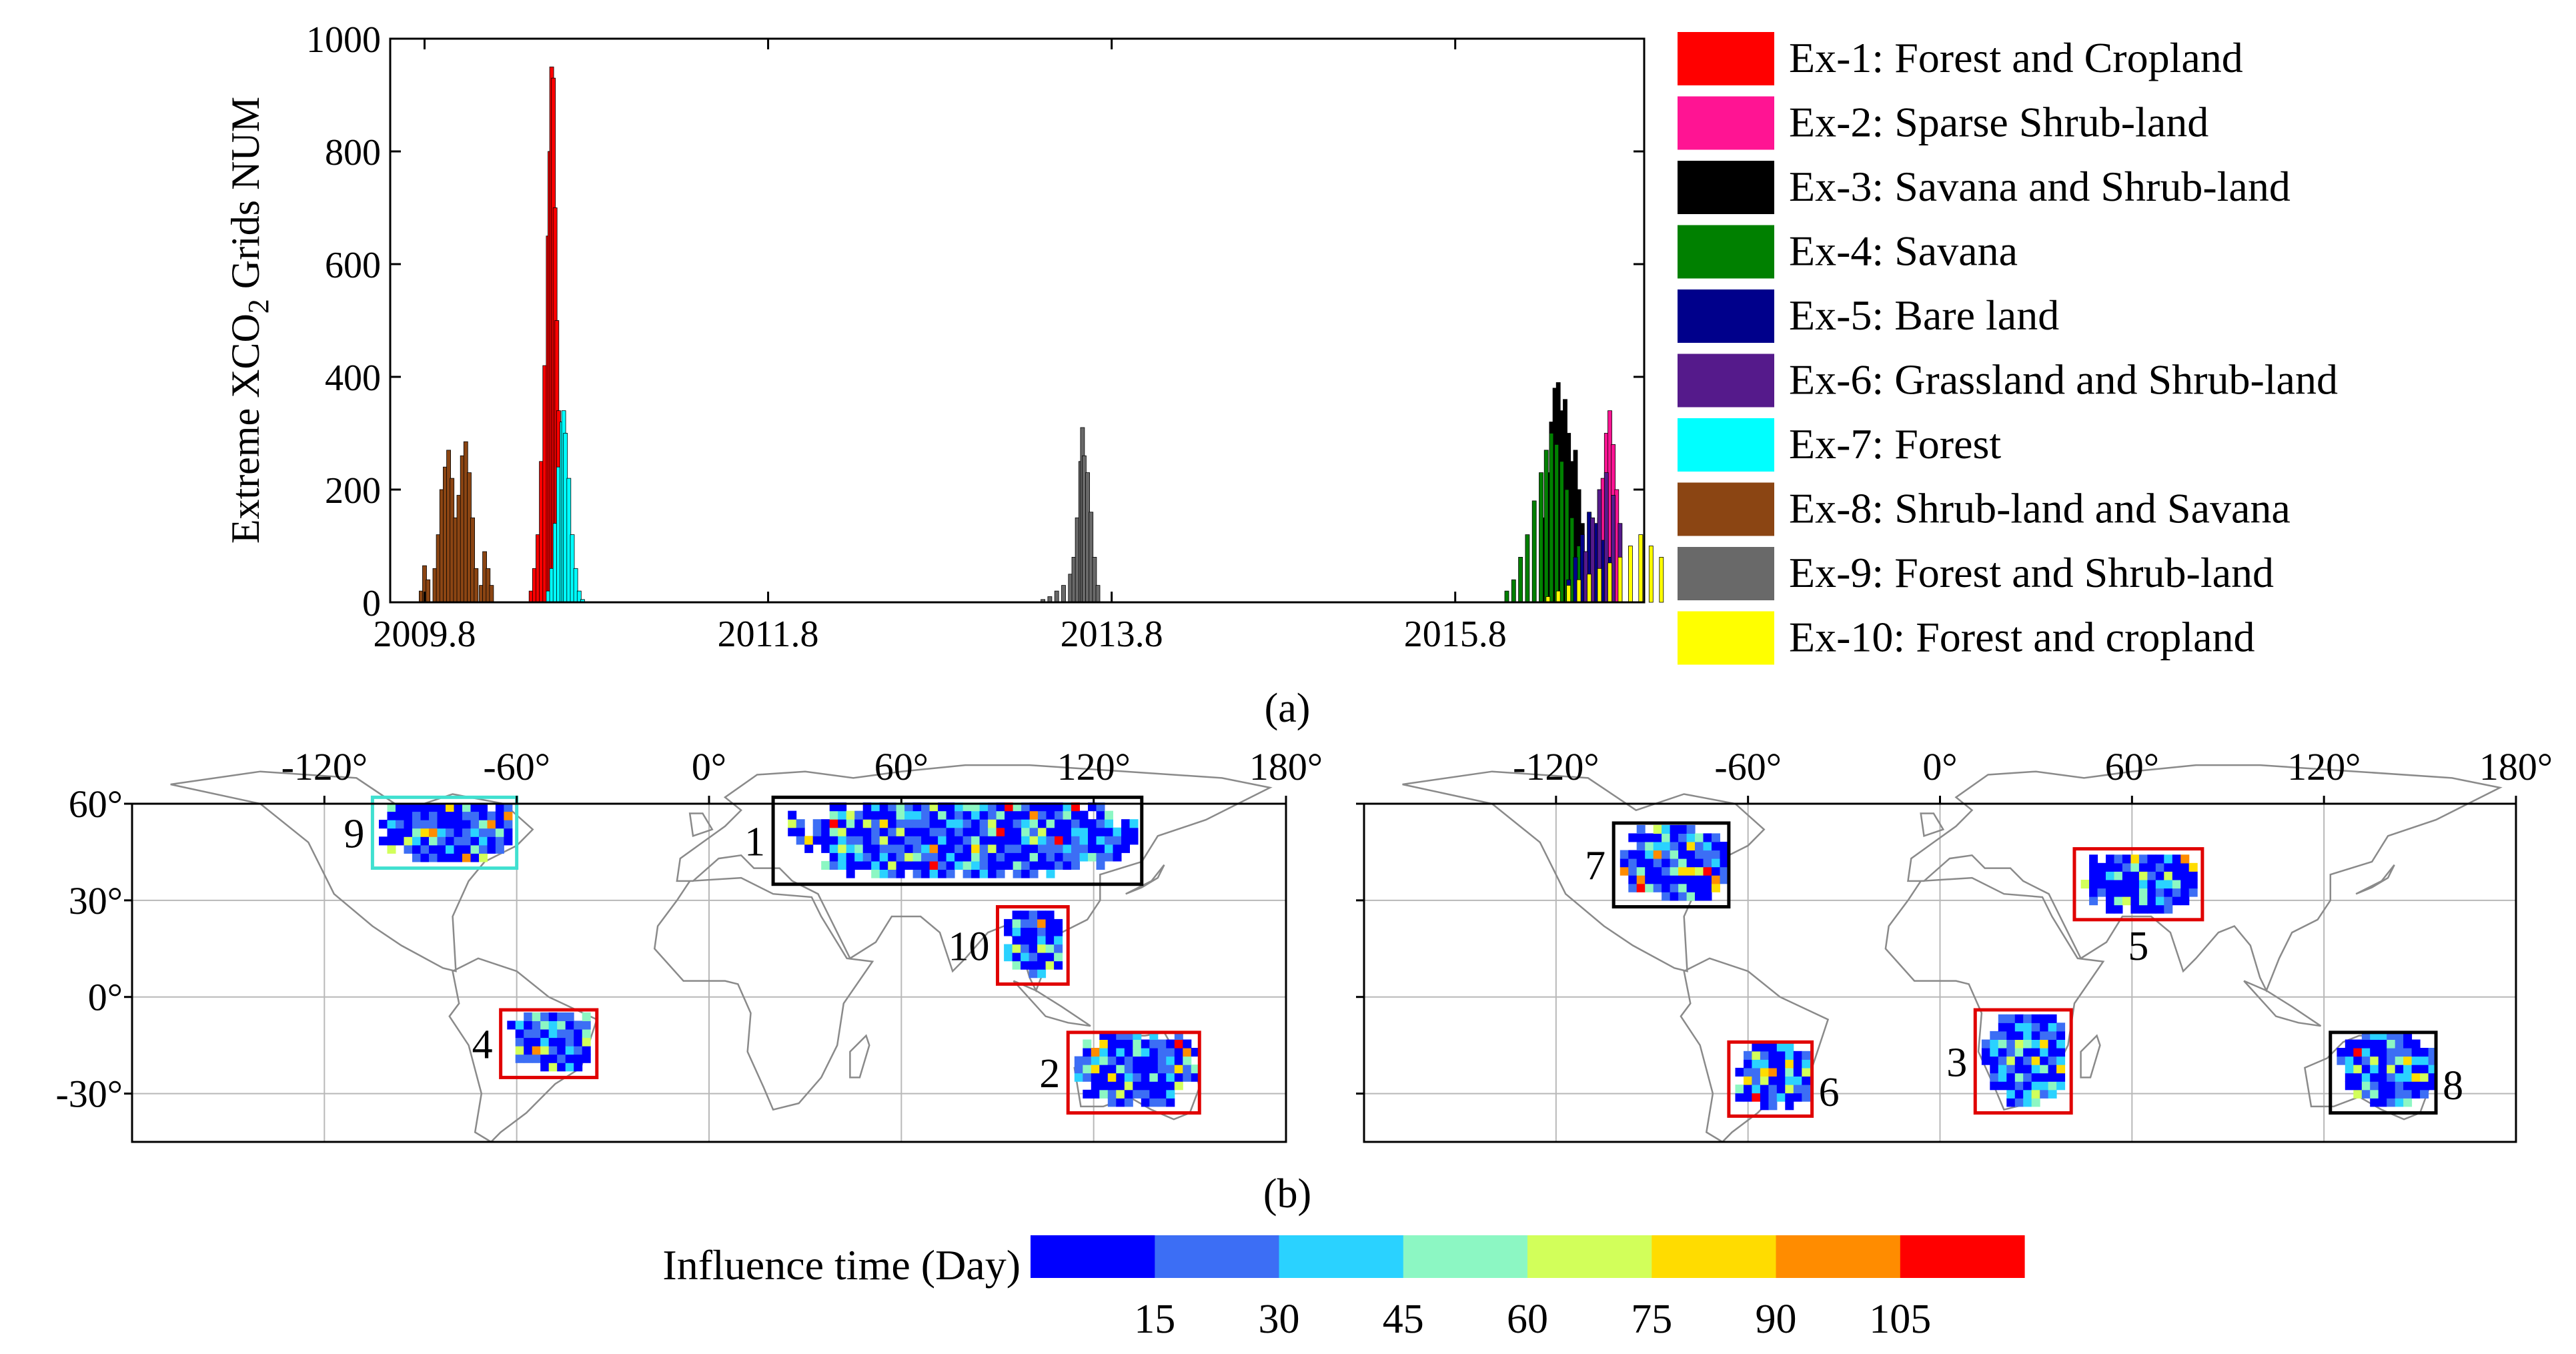 The height and width of the screenshot is (1354, 2576). What do you see at coordinates (2040, 186) in the screenshot?
I see `legend-label-ex3: Ex-3: Savana and Shrub-land` at bounding box center [2040, 186].